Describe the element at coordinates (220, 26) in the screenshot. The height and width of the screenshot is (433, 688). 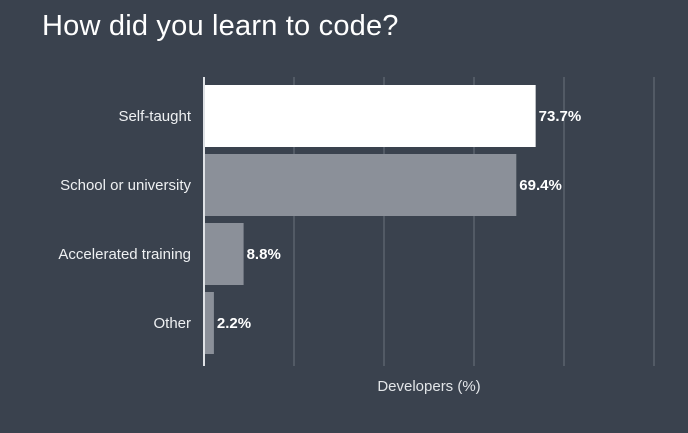
I see `chart-title: How did you learn to code?` at that location.